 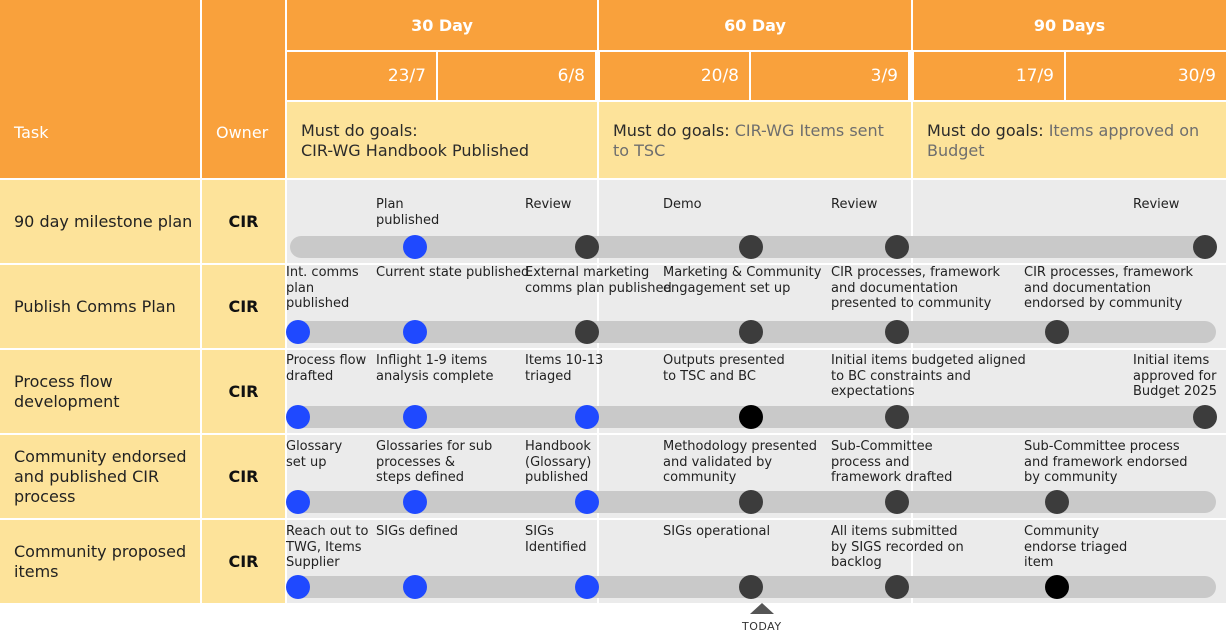 What do you see at coordinates (829, 76) in the screenshot?
I see `date-col-4: 3/9` at bounding box center [829, 76].